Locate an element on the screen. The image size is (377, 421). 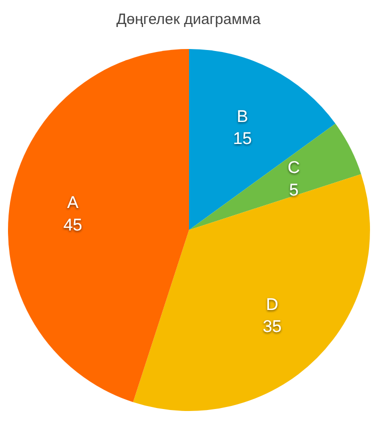
data-label: 35 is located at coordinates (272, 326).